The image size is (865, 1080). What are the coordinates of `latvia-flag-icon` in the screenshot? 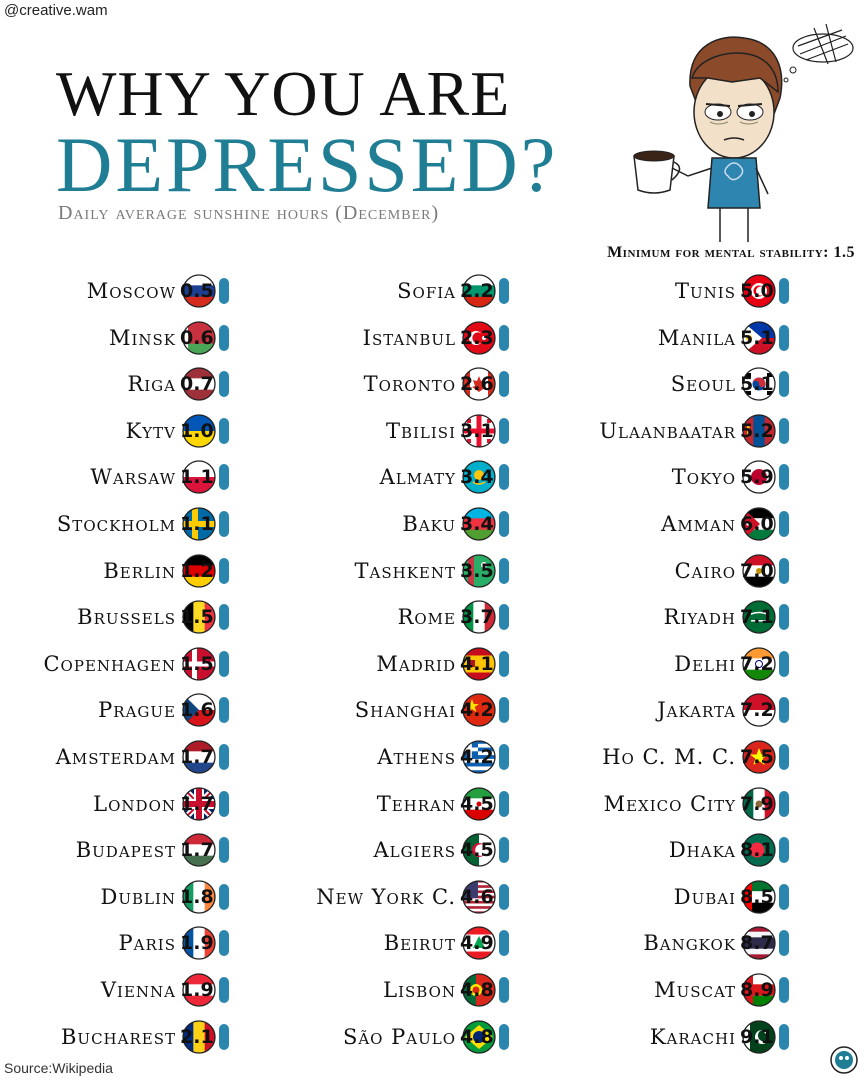 It's located at (199, 384).